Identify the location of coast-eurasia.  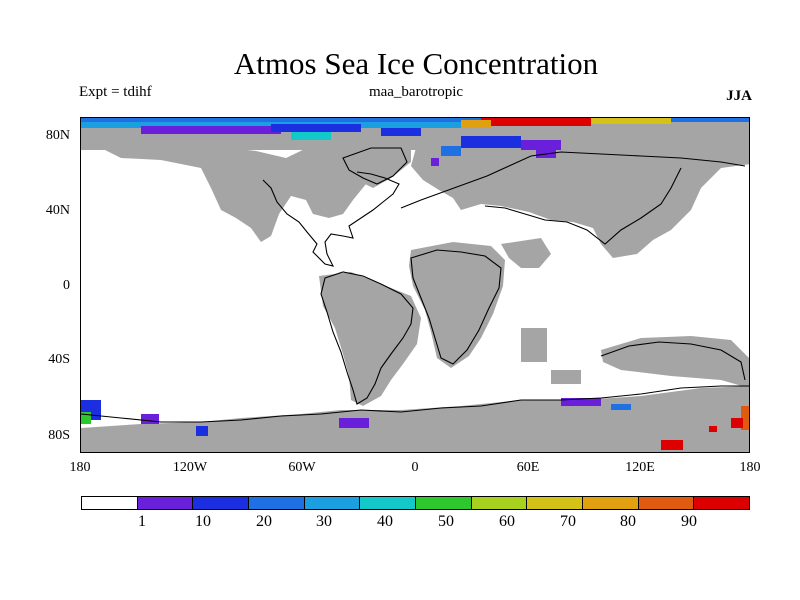
(573, 198).